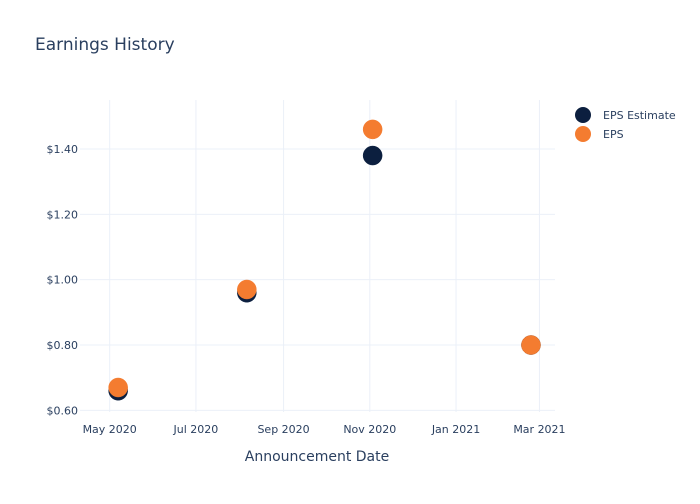  What do you see at coordinates (613, 134) in the screenshot?
I see `legend-label: EPS` at bounding box center [613, 134].